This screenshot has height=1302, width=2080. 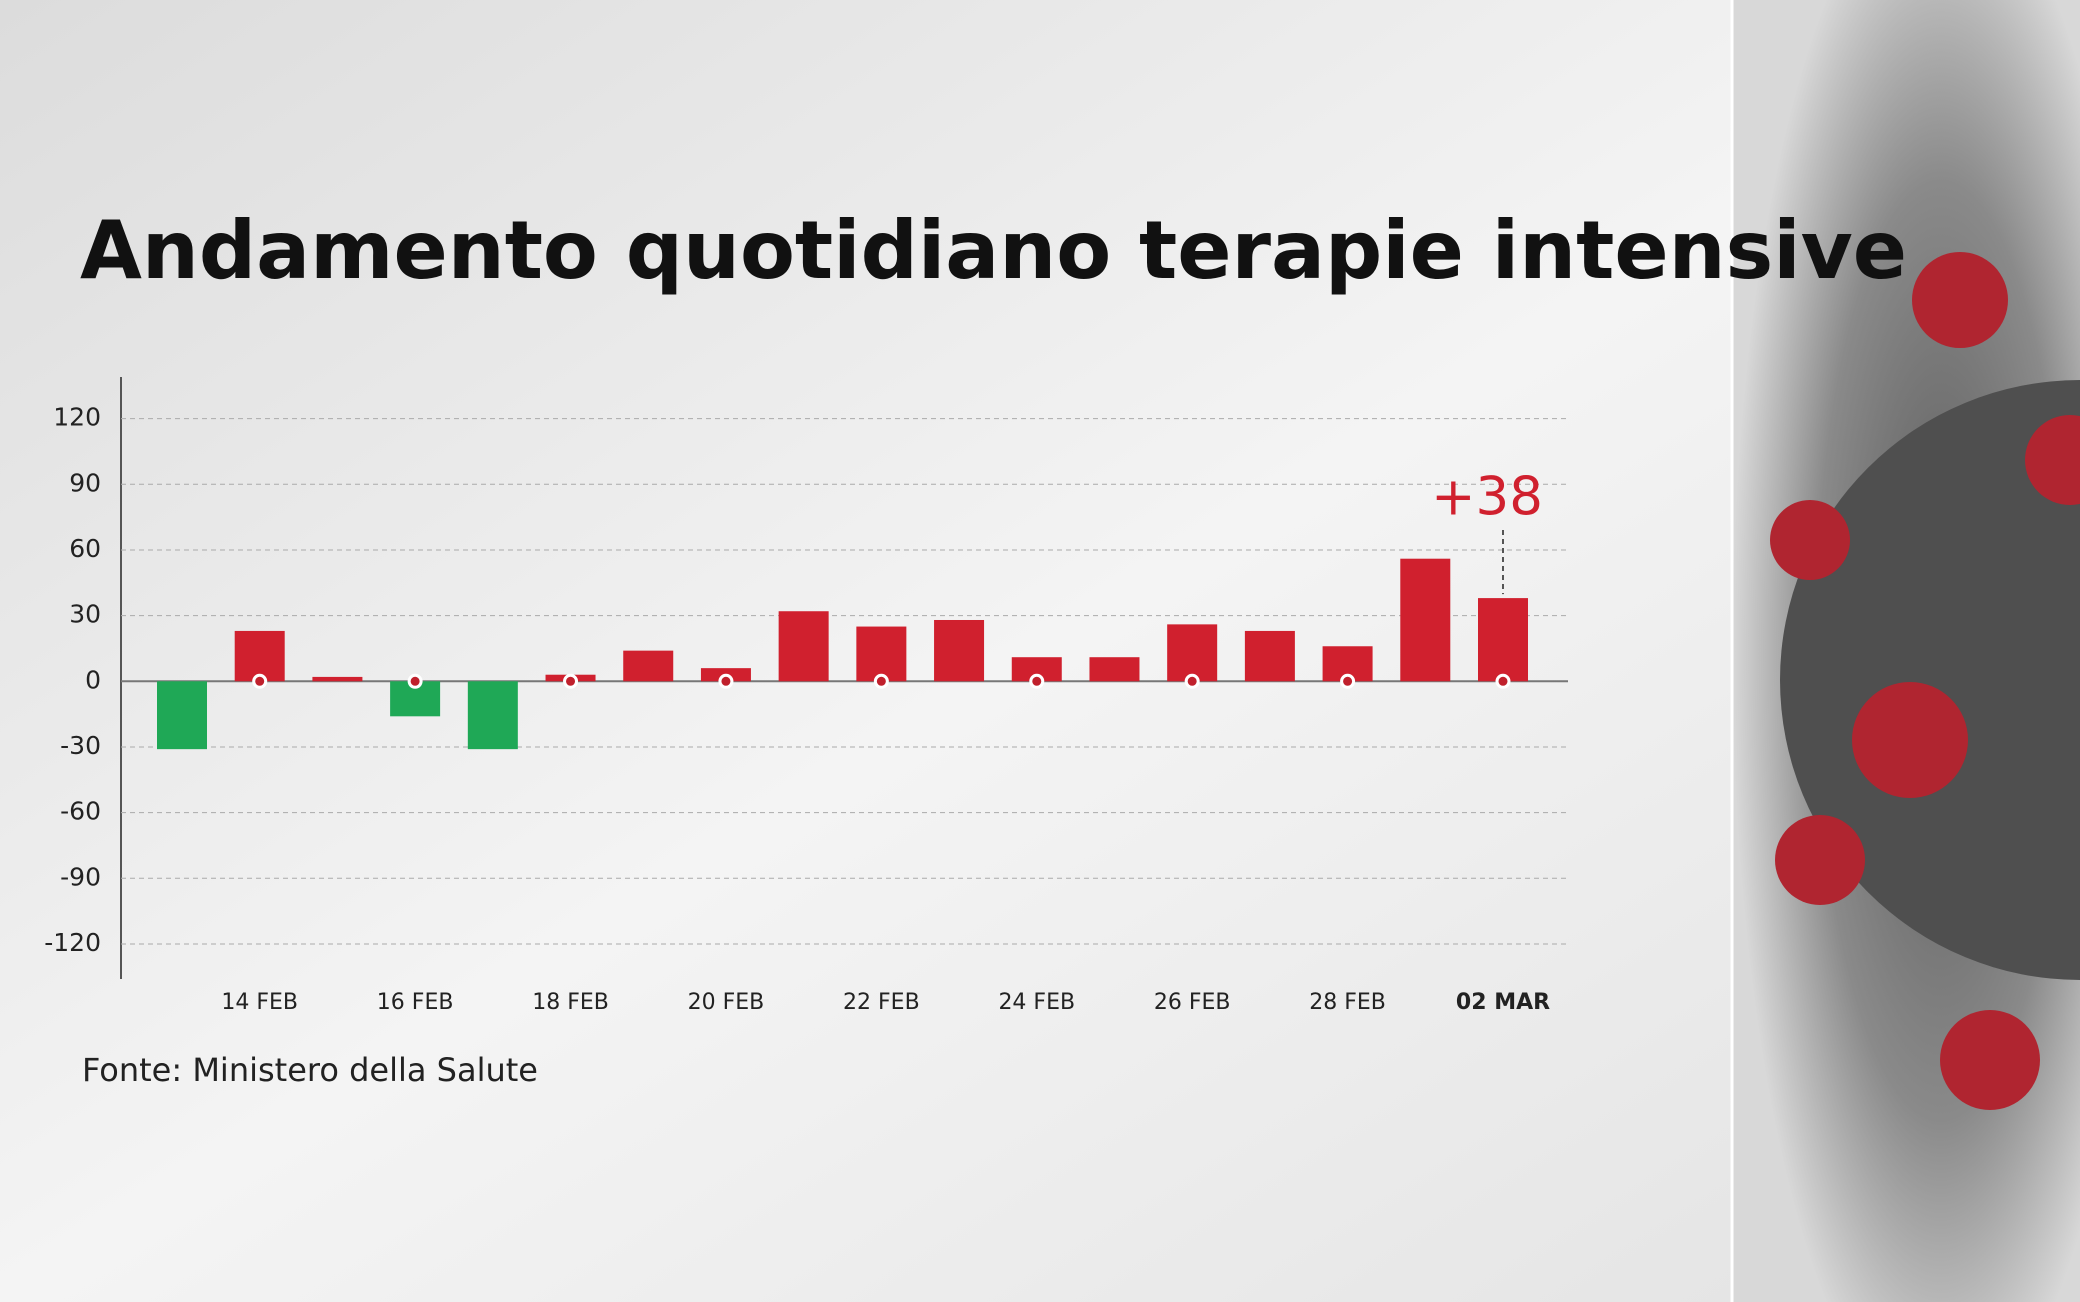 What do you see at coordinates (80, 876) in the screenshot?
I see `y-tick-label: -90` at bounding box center [80, 876].